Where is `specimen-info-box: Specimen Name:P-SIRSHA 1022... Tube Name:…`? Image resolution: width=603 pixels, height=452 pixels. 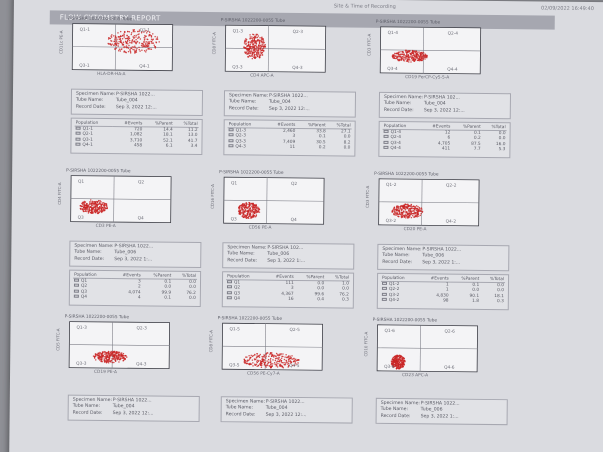
specimen-info-box: Specimen Name:P-SIRSHA 1022... Tube Name:… is located at coordinates (135, 254).